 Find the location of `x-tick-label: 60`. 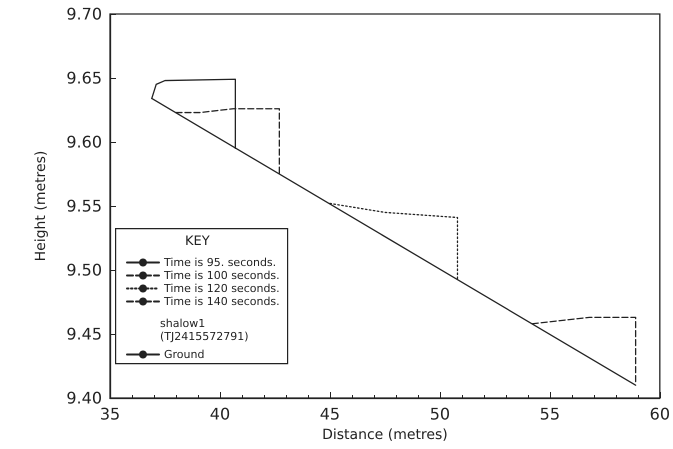

x-tick-label: 60 is located at coordinates (660, 414).